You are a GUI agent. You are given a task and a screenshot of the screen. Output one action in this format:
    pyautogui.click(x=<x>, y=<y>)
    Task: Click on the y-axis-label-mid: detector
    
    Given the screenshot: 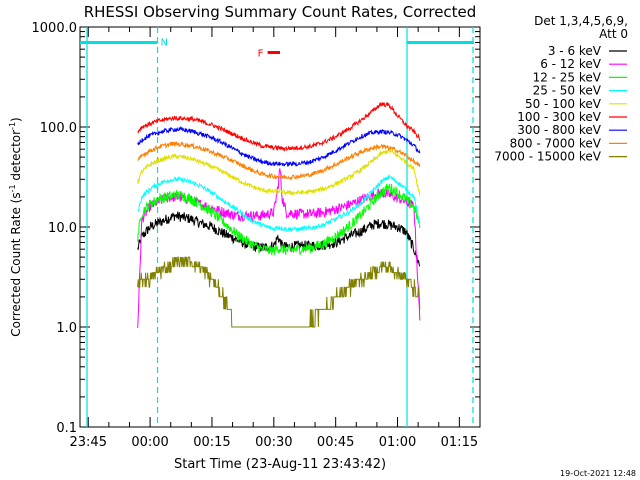 What is the action you would take?
    pyautogui.click(x=16, y=157)
    